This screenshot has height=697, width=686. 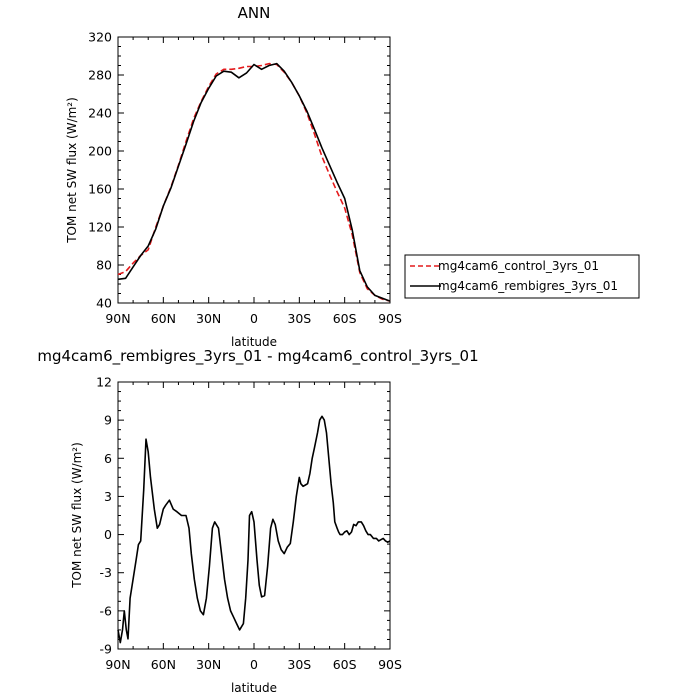 What do you see at coordinates (254, 13) in the screenshot?
I see `top-chart-title: ANN` at bounding box center [254, 13].